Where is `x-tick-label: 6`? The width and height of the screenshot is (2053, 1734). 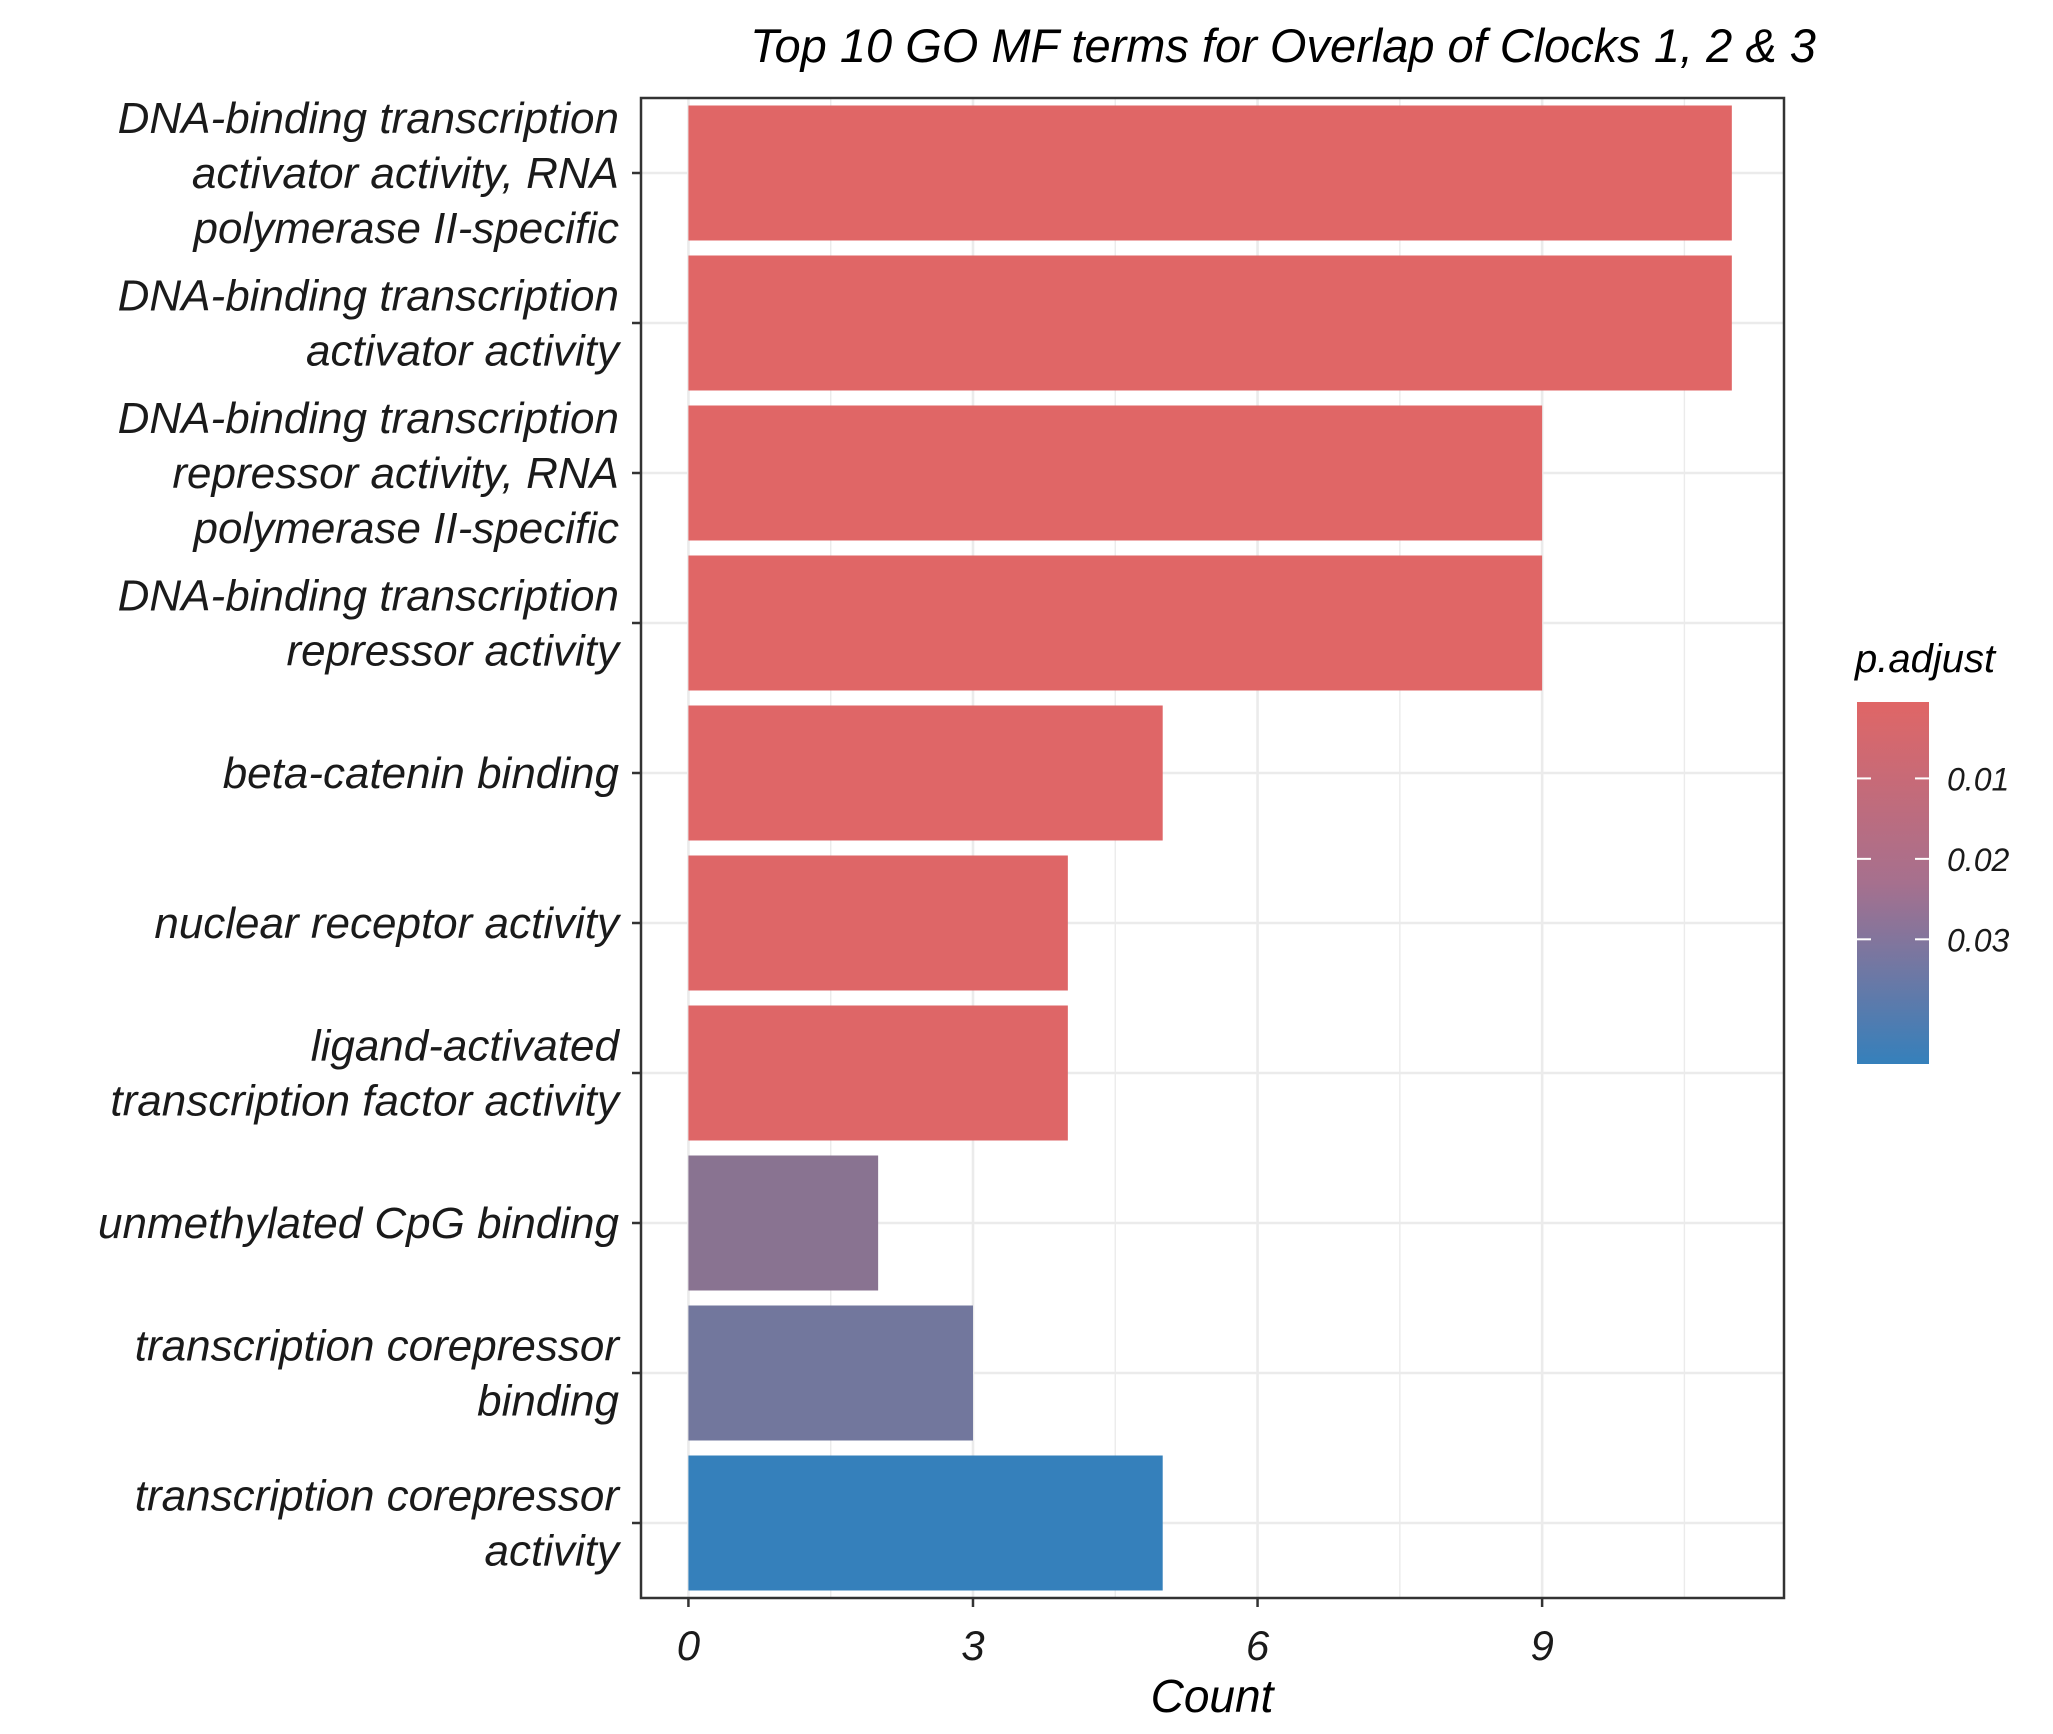
x-tick-label: 6 is located at coordinates (1258, 1645).